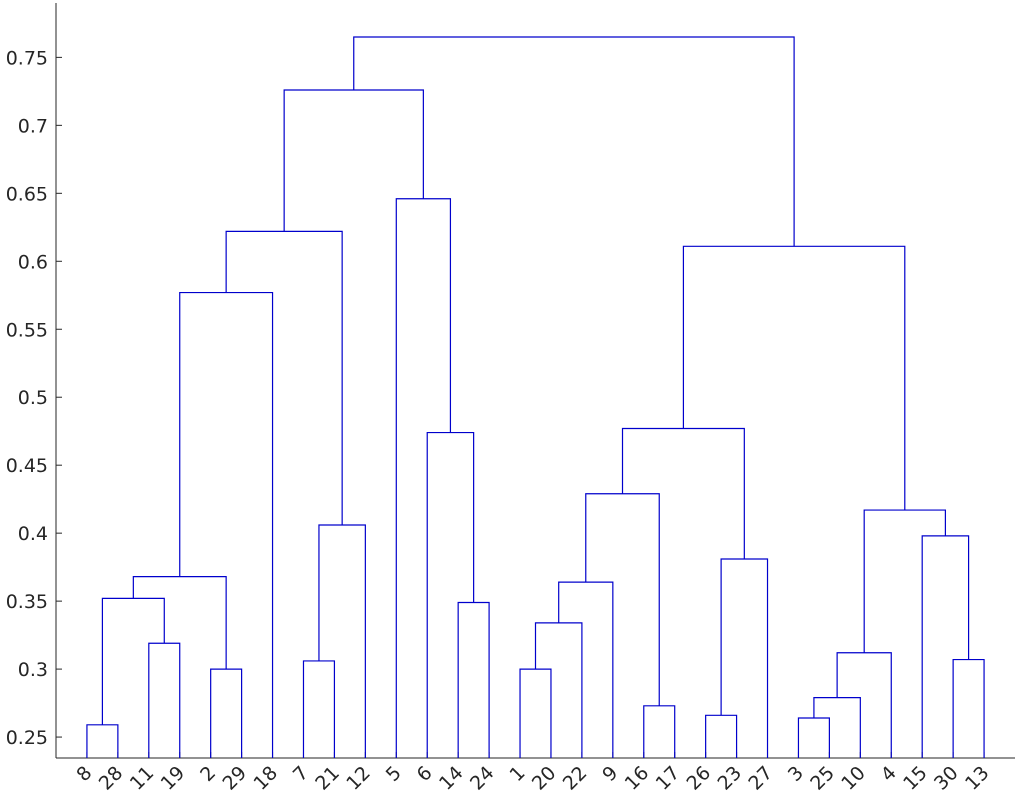 This screenshot has height=801, width=1017. Describe the element at coordinates (33, 398) in the screenshot. I see `y-tick-label: 0.5` at that location.